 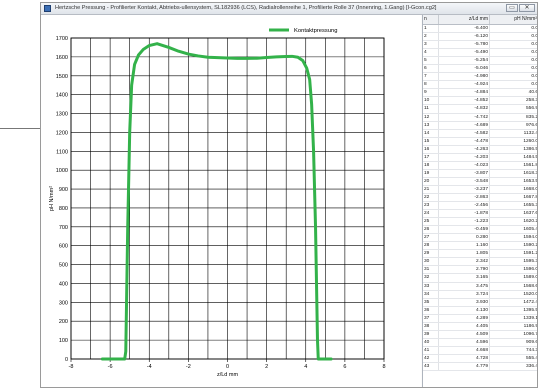 I want to click on table-row: 9 -4.884 40.6, so click(x=480, y=93).